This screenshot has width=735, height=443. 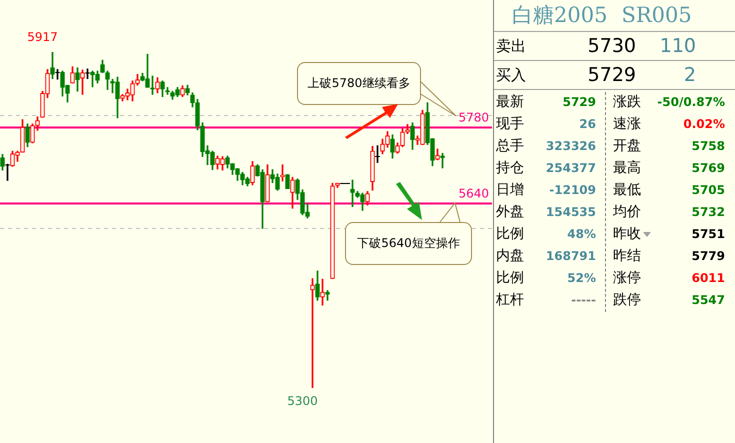 I want to click on text: 最低, so click(x=627, y=190).